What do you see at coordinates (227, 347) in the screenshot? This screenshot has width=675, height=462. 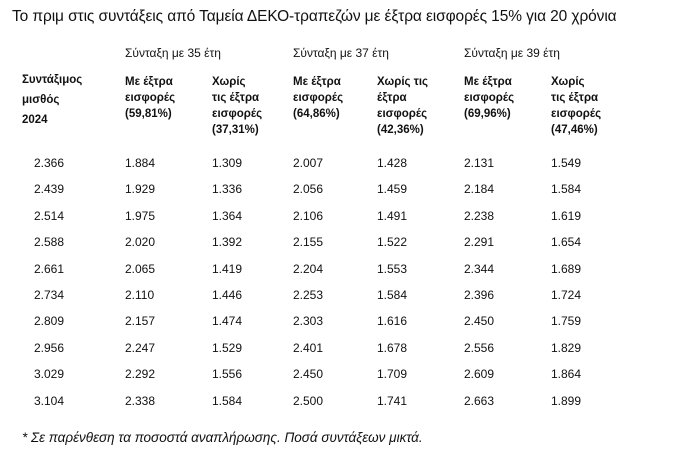 I see `cell-35-without-extra: 1.529` at bounding box center [227, 347].